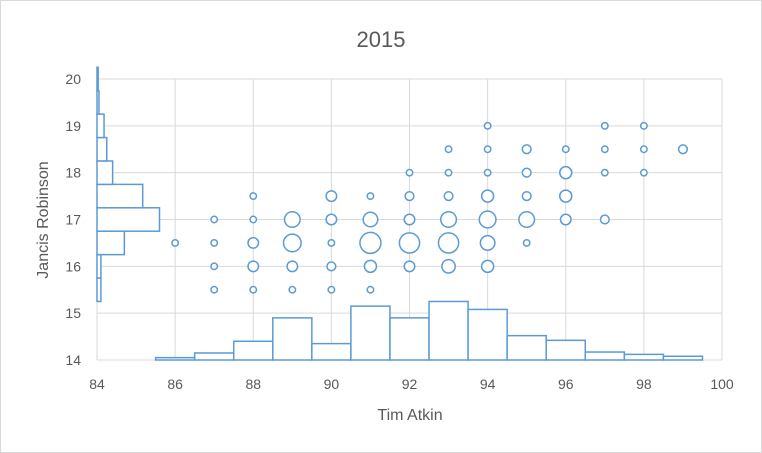 This screenshot has height=453, width=762. What do you see at coordinates (566, 384) in the screenshot?
I see `x-tick-label: 96` at bounding box center [566, 384].